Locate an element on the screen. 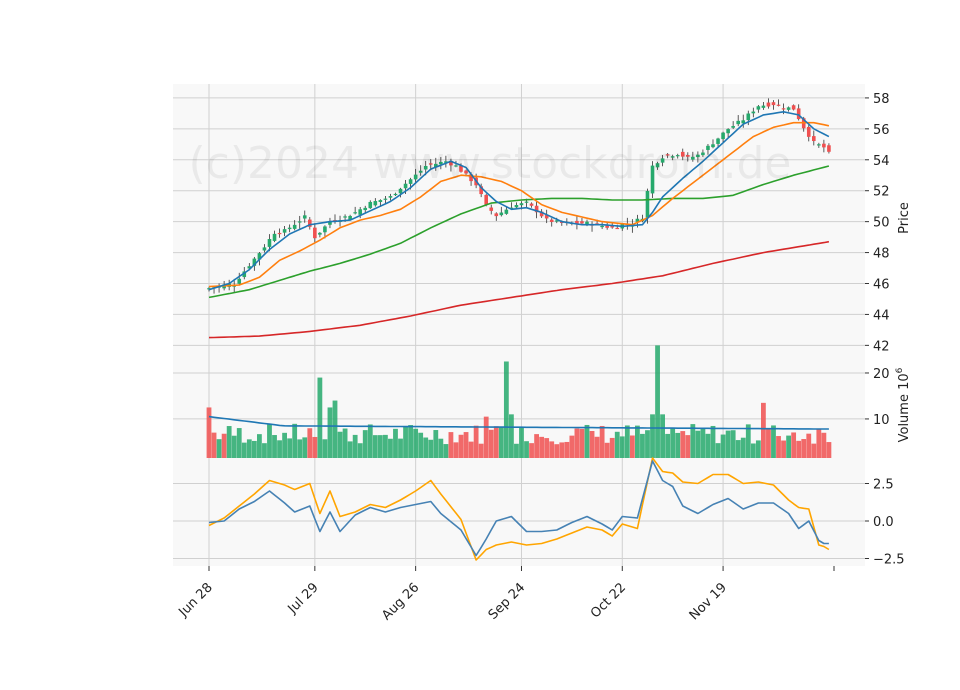 The height and width of the screenshot is (690, 960). volume-axis-exponent: 6 is located at coordinates (900, 370).